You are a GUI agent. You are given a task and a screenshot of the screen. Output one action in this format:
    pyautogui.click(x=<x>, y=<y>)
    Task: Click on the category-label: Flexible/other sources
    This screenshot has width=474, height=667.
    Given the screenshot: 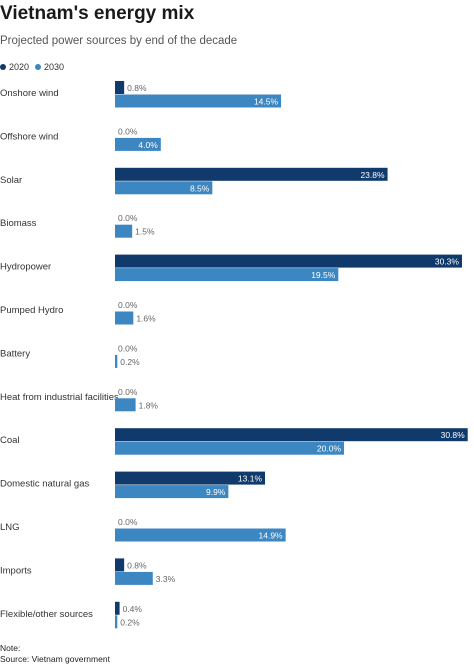 What is the action you would take?
    pyautogui.click(x=46, y=614)
    